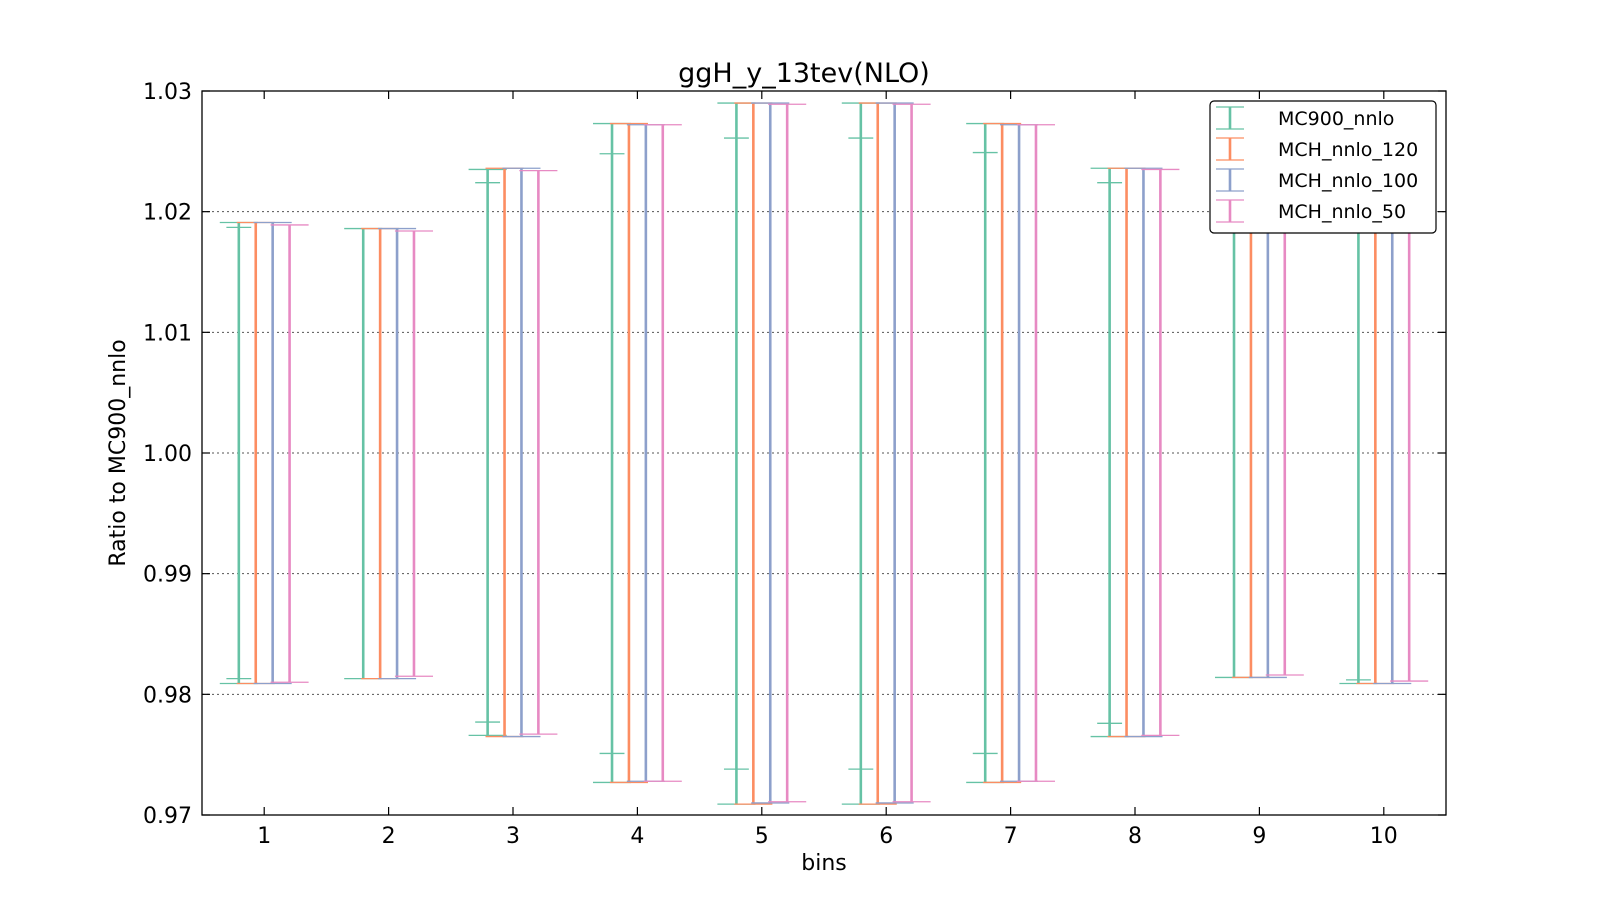  What do you see at coordinates (389, 836) in the screenshot?
I see `x-tick-label: 2` at bounding box center [389, 836].